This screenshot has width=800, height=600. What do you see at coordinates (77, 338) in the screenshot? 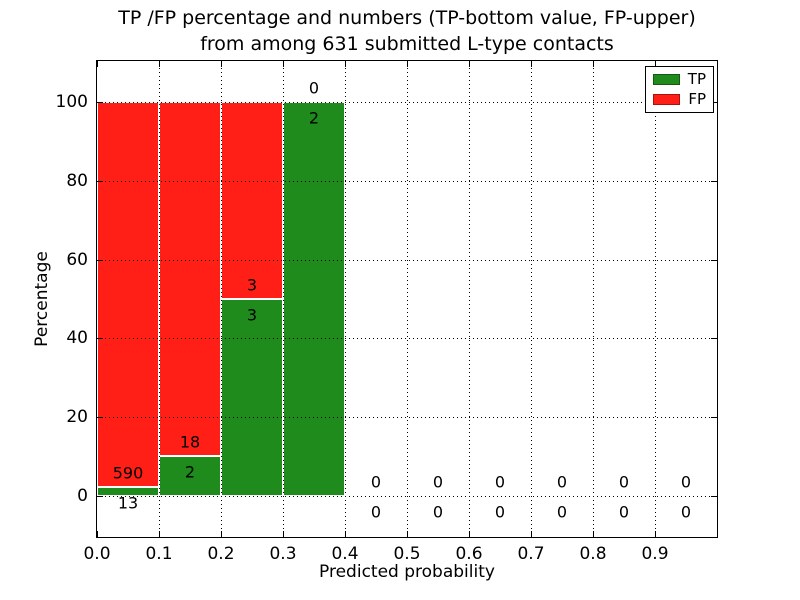
I see `y-tick-label-40: 40` at bounding box center [77, 338].